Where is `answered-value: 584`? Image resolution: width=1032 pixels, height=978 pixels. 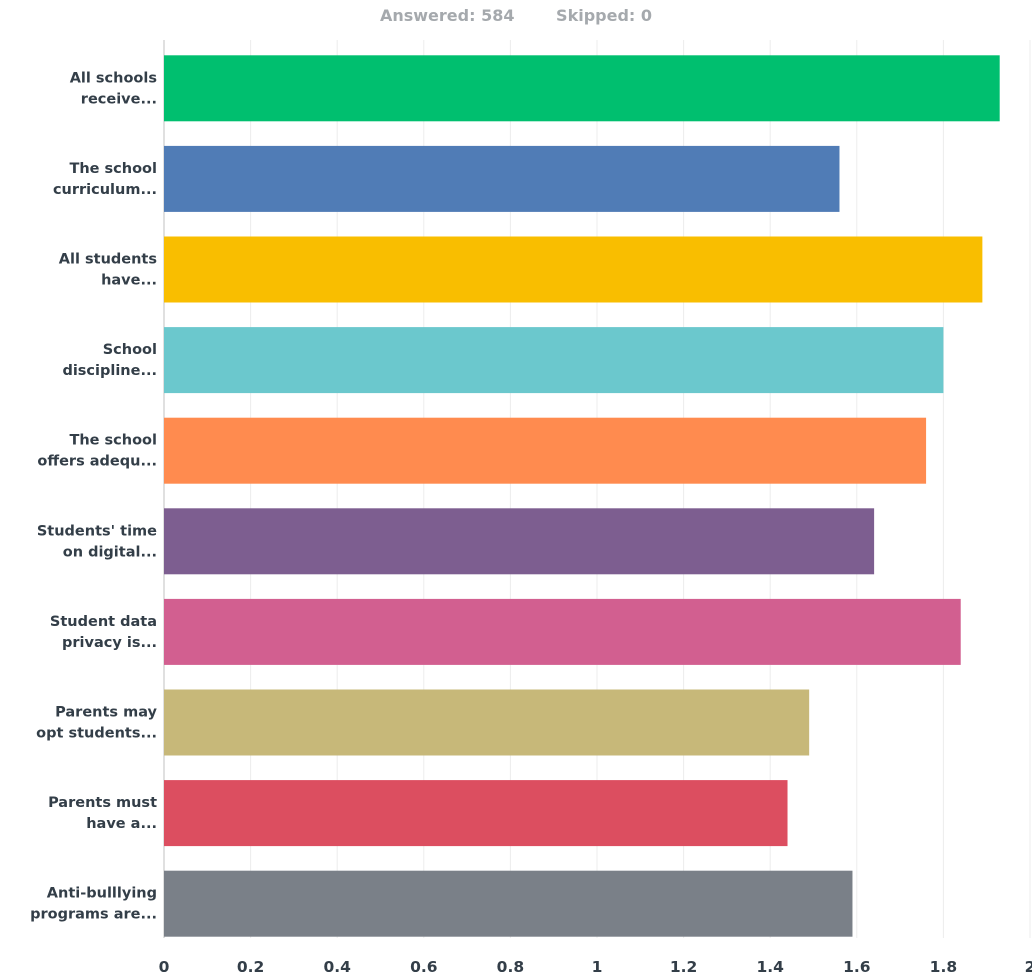
answered-value: 584 is located at coordinates (498, 15).